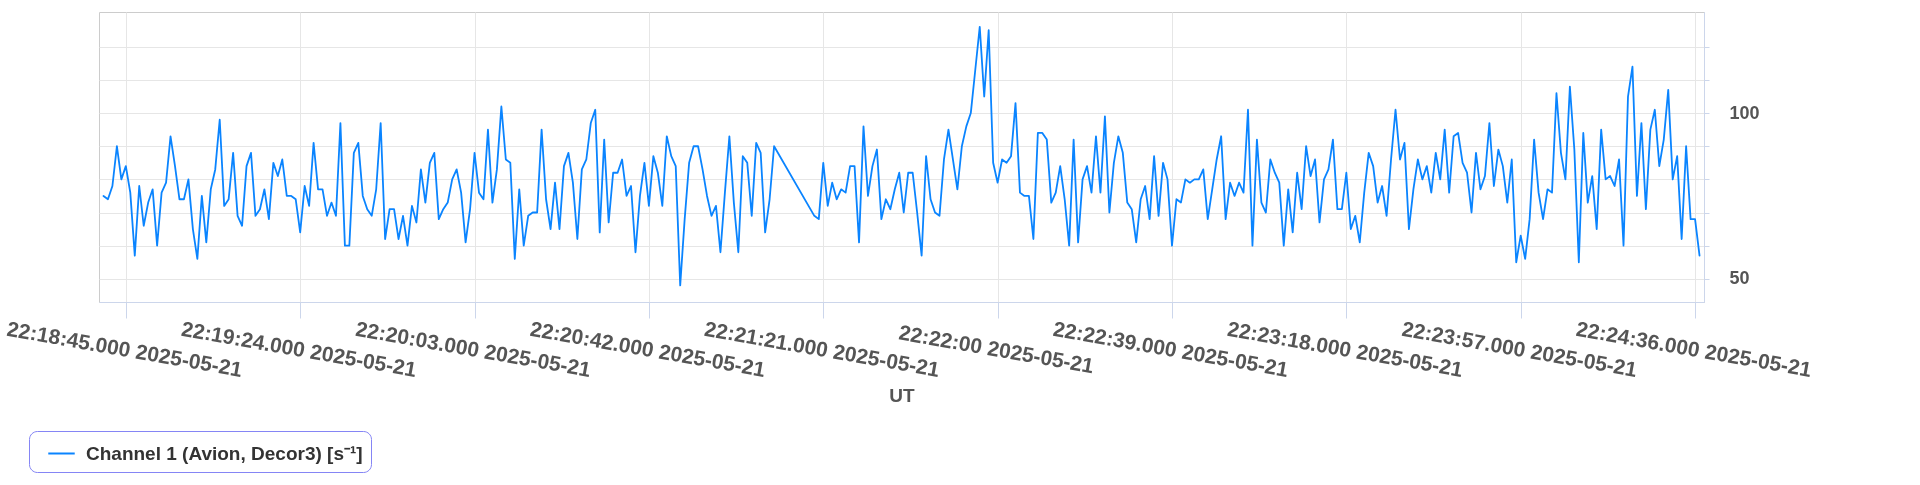  Describe the element at coordinates (224, 453) in the screenshot. I see `legend-label: Channel 1 (Avion, Decor3) [s⁻¹]` at that location.